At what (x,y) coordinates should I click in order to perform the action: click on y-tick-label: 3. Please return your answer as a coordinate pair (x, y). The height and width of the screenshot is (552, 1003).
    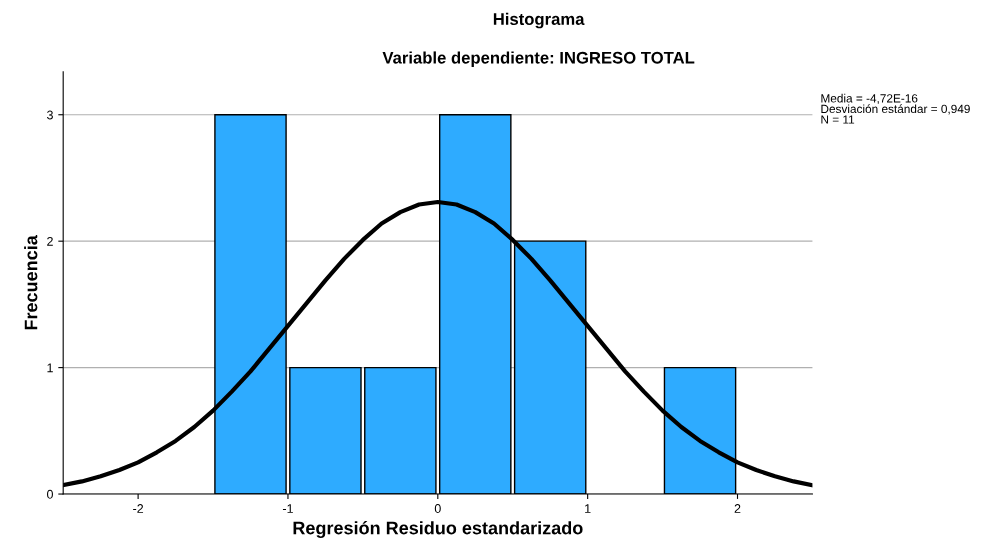
    Looking at the image, I should click on (49, 115).